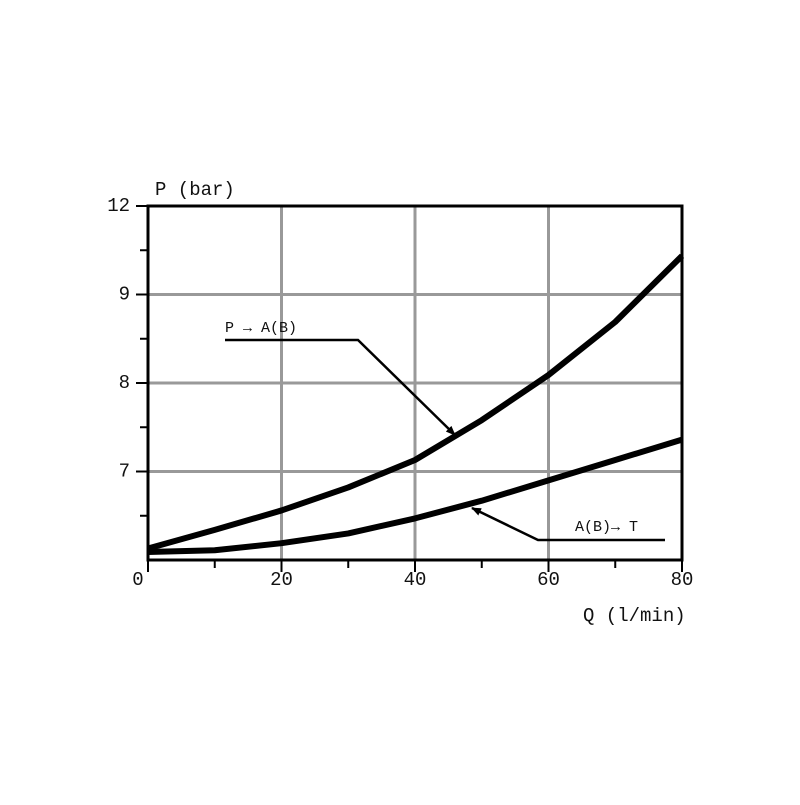 The width and height of the screenshot is (800, 805). What do you see at coordinates (124, 472) in the screenshot?
I see `y-tick-label: 7` at bounding box center [124, 472].